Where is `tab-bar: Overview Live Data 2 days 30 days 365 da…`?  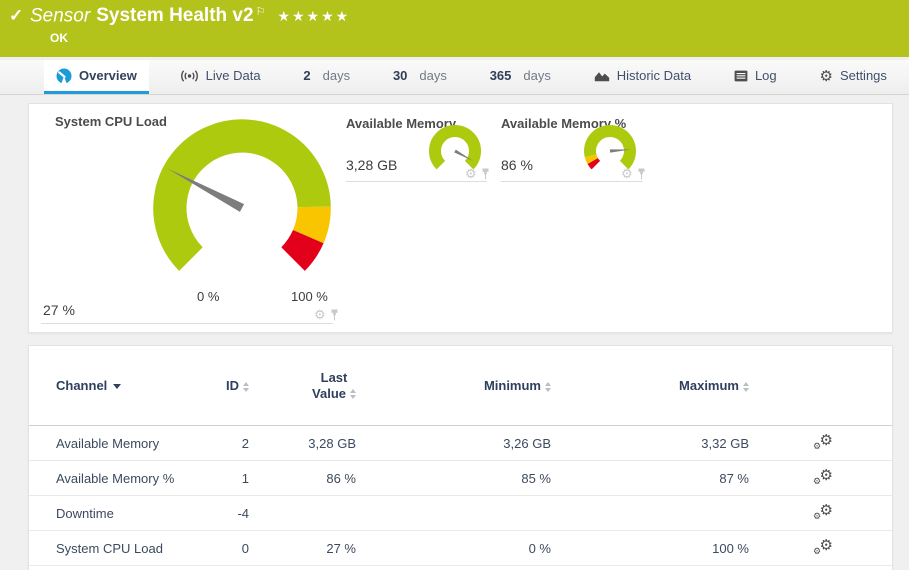
tab-bar: Overview Live Data 2 days 30 days 365 da… is located at coordinates (454, 77).